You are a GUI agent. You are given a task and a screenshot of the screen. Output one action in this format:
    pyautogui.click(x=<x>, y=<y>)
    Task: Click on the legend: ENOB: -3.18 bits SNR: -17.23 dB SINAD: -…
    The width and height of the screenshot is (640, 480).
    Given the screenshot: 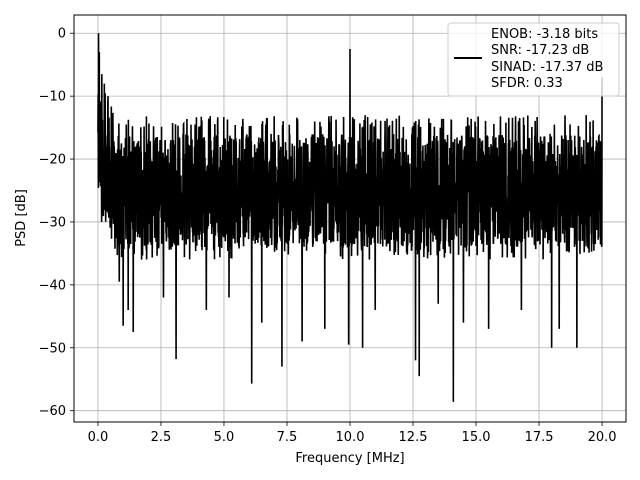 What is the action you would take?
    pyautogui.click(x=533, y=59)
    